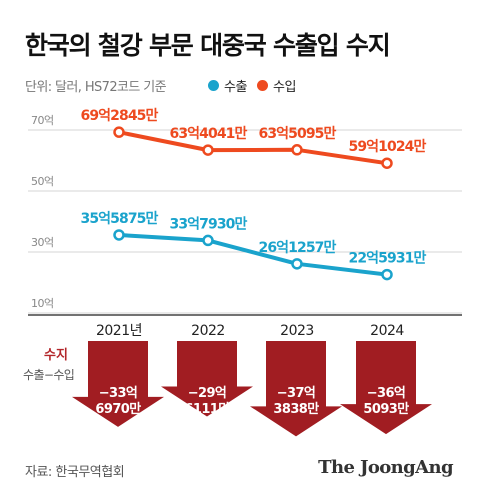 The height and width of the screenshot is (501, 480). I want to click on x-tick-label: 2024, so click(387, 331).